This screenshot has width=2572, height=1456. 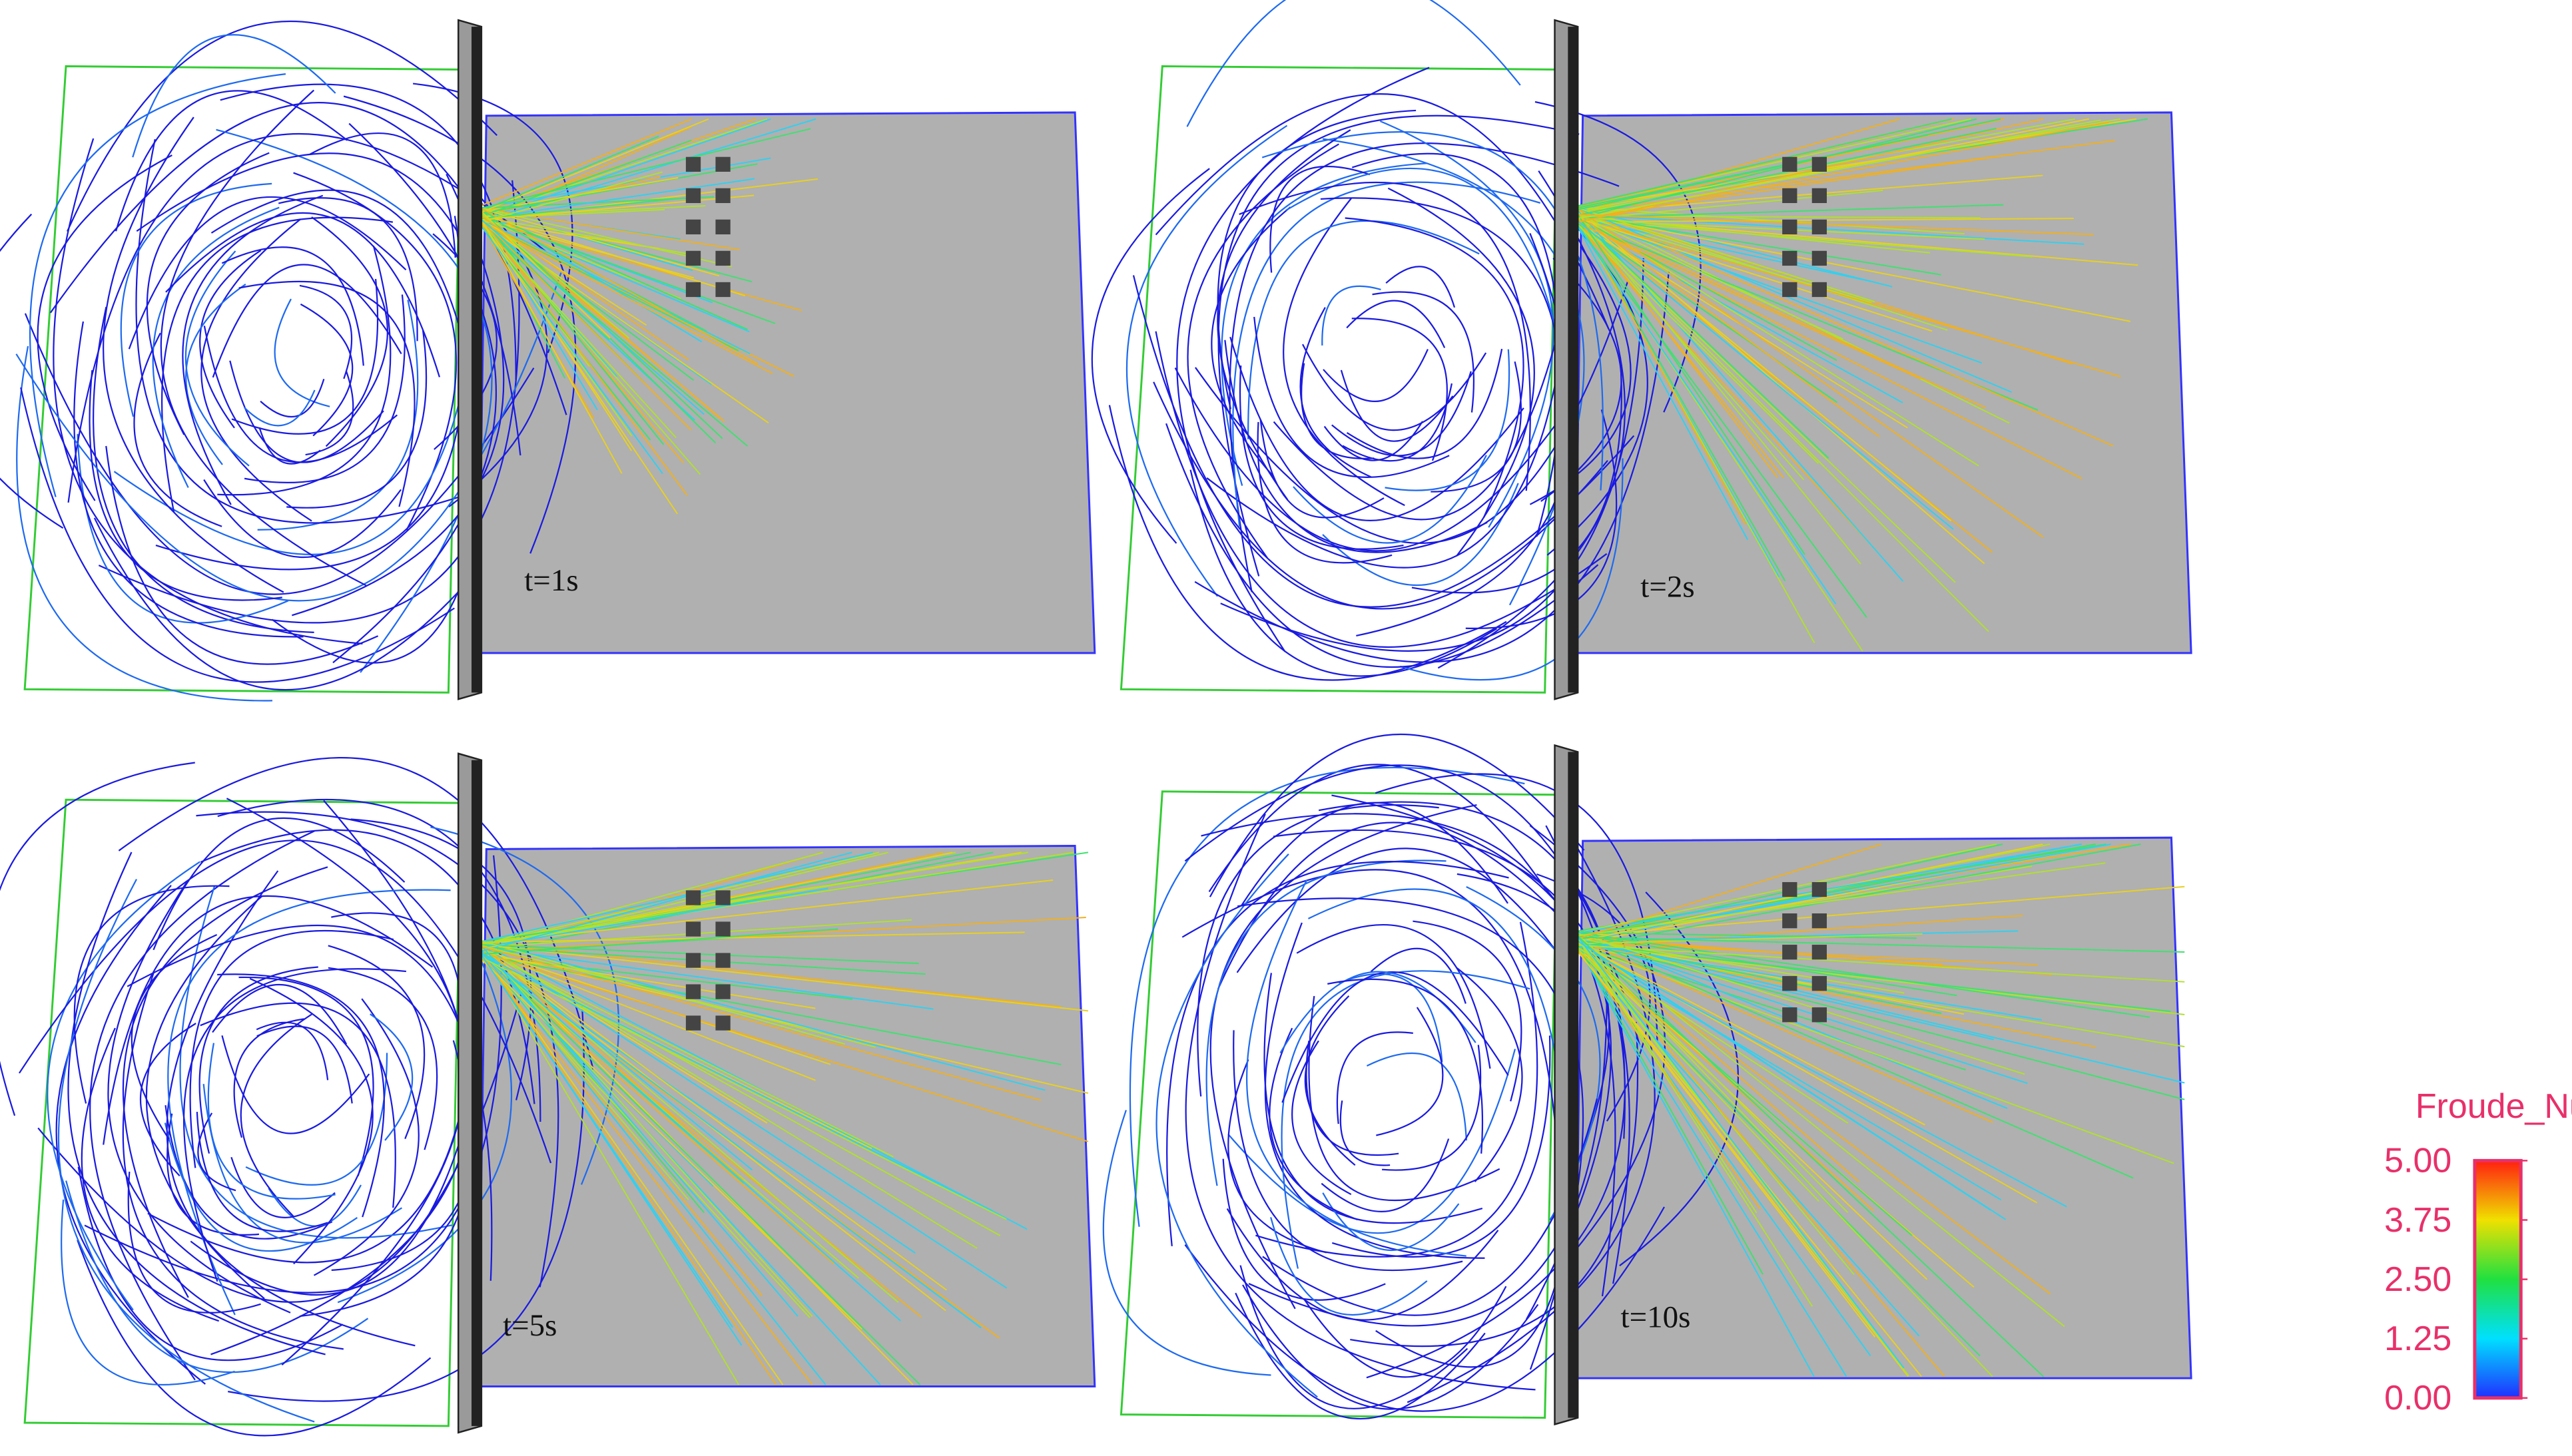 I want to click on colorbar: Froude_Number 5.00 3.75 2.50 1.25 0.00, so click(x=2478, y=1252).